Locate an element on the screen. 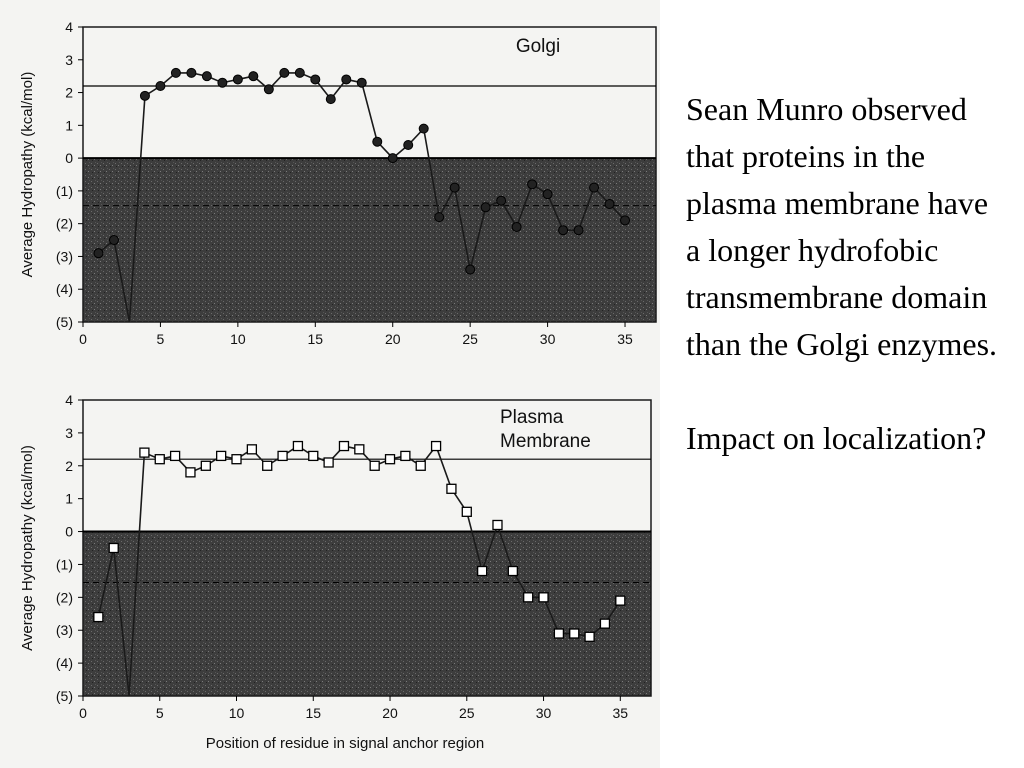 The height and width of the screenshot is (768, 1024). y-tick-label: 1 is located at coordinates (69, 499).